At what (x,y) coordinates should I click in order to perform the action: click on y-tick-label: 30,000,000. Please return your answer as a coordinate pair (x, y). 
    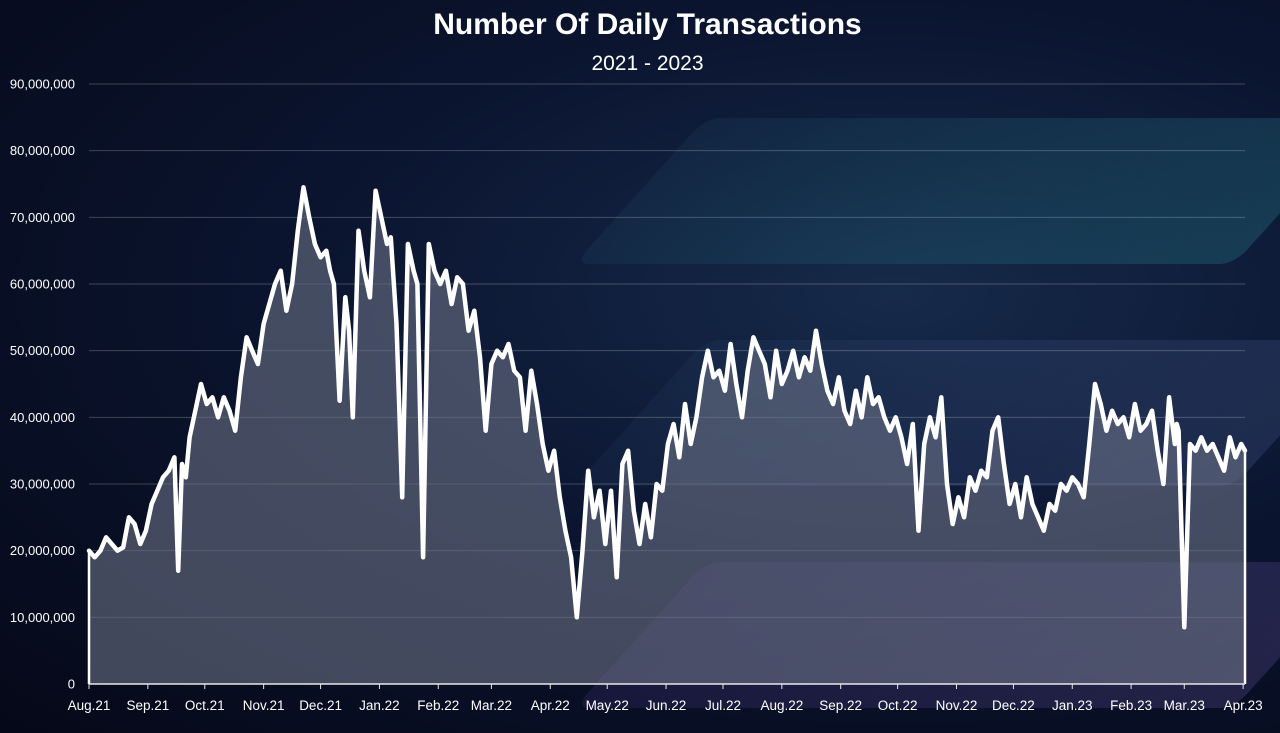
    Looking at the image, I should click on (42, 484).